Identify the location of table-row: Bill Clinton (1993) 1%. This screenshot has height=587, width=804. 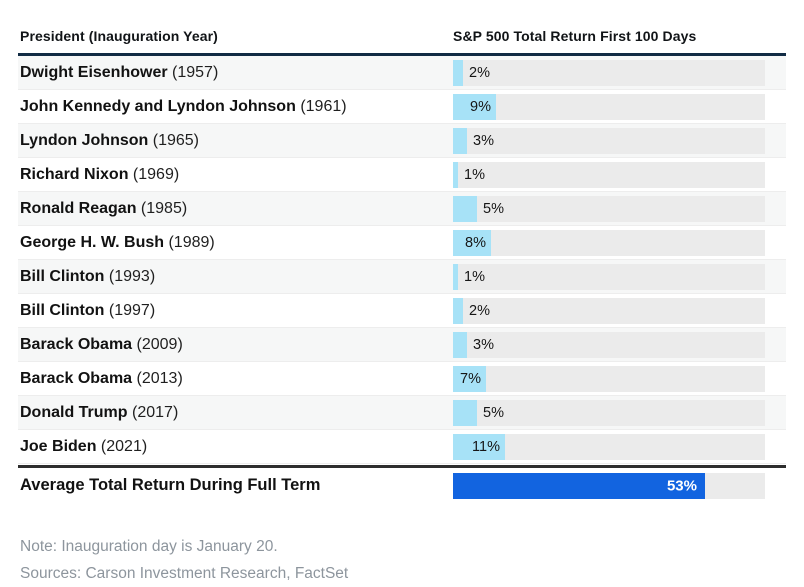
(402, 277).